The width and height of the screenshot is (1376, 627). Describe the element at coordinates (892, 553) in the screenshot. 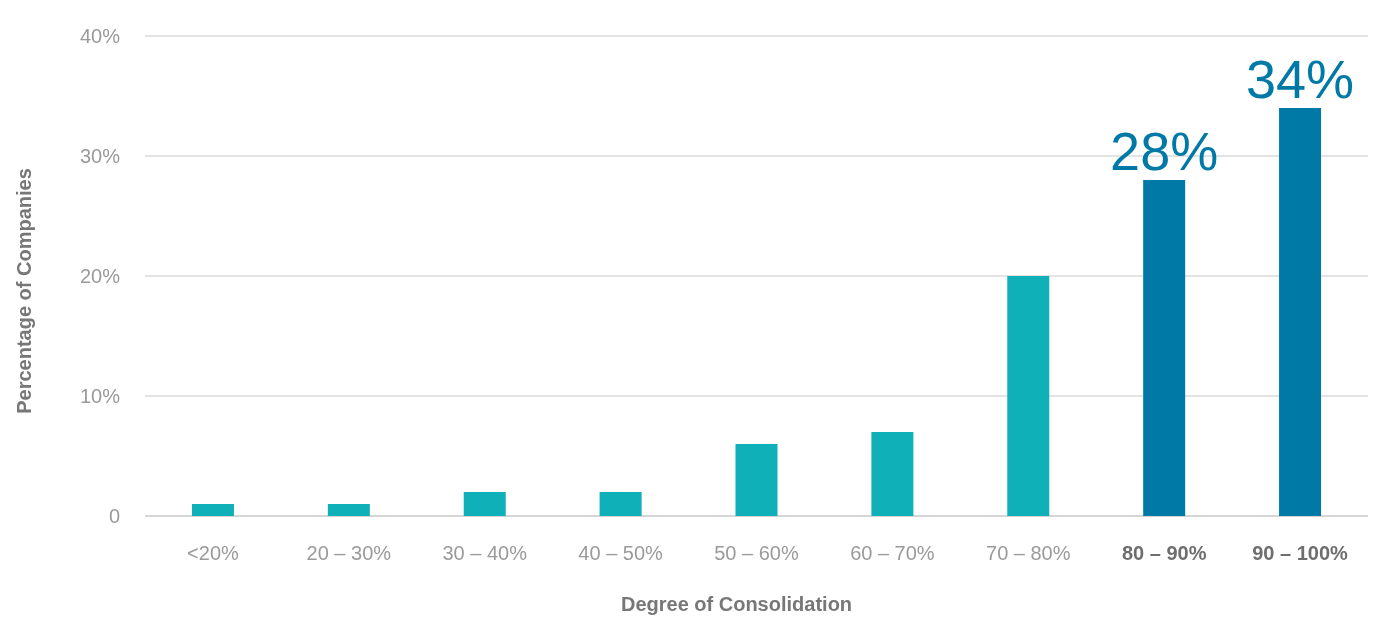

I see `x-tick-label: 60 – 70%` at that location.